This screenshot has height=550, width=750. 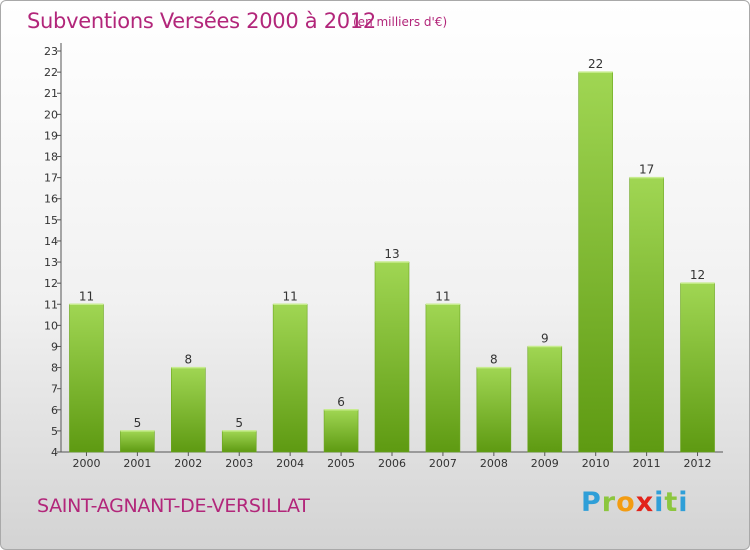 What do you see at coordinates (51, 325) in the screenshot?
I see `y-tick-label: 10` at bounding box center [51, 325].